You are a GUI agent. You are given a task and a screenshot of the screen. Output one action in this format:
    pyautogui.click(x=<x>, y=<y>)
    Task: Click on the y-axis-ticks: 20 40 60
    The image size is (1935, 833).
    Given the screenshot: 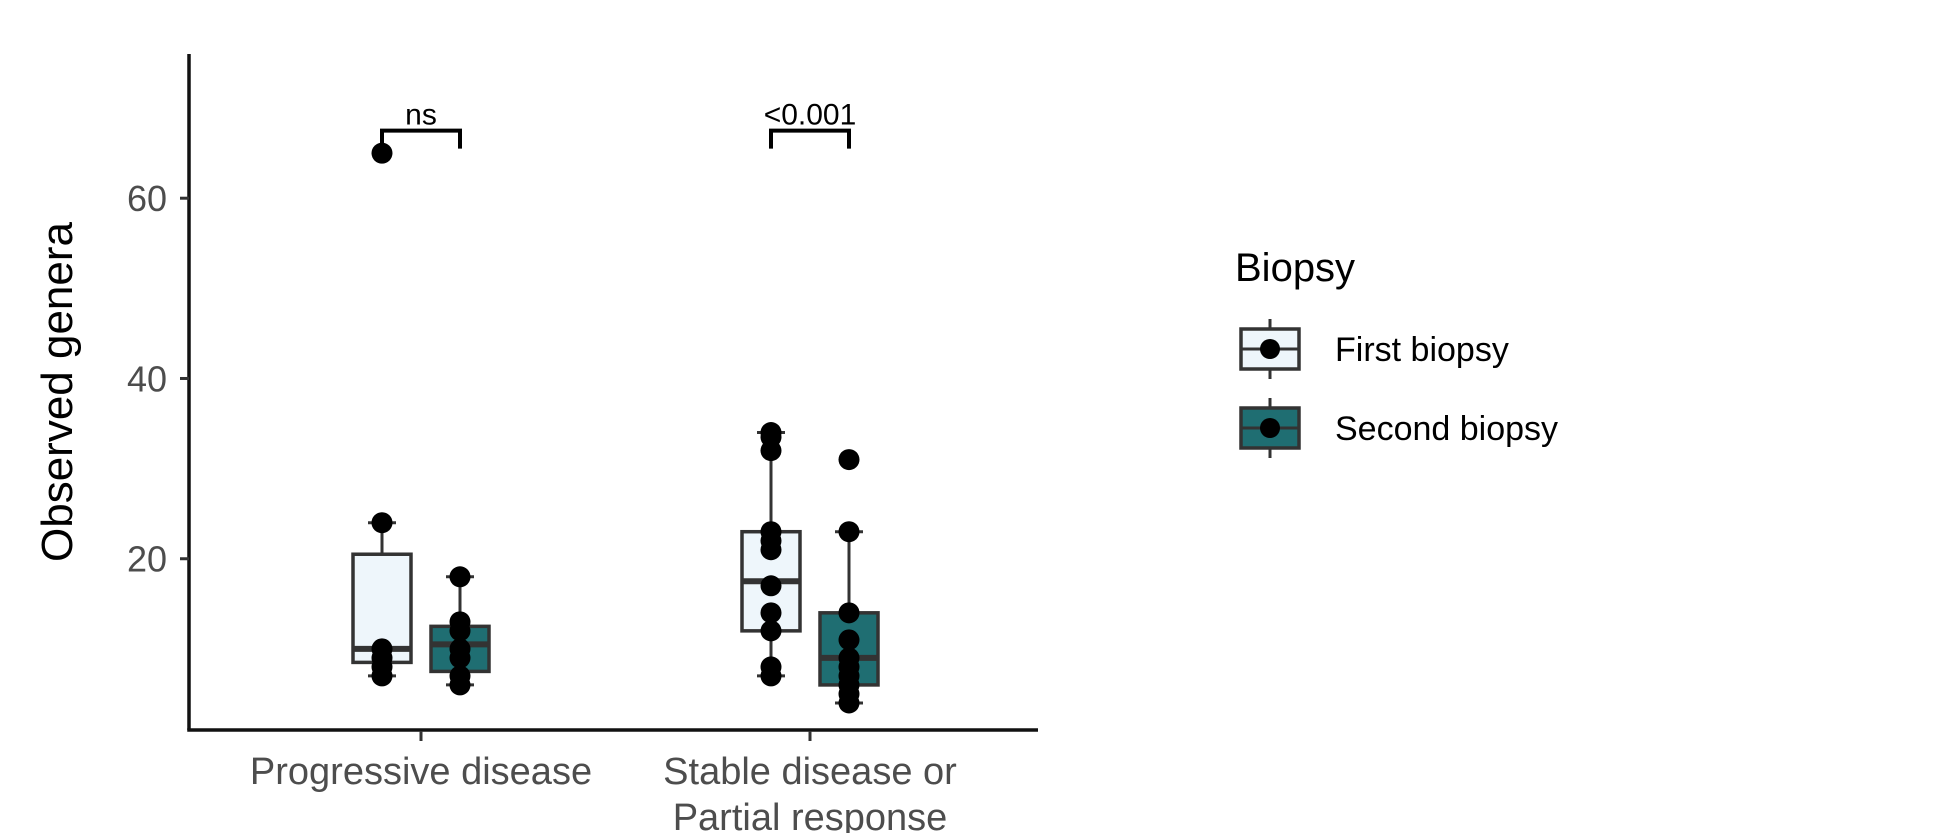 What is the action you would take?
    pyautogui.click(x=158, y=379)
    